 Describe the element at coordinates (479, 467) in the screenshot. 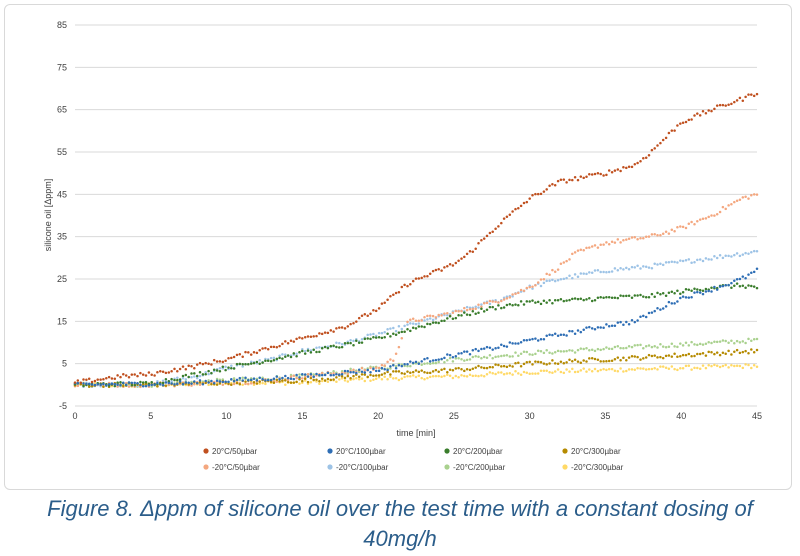

I see `legend-entry: -20°C/200µbar` at that location.